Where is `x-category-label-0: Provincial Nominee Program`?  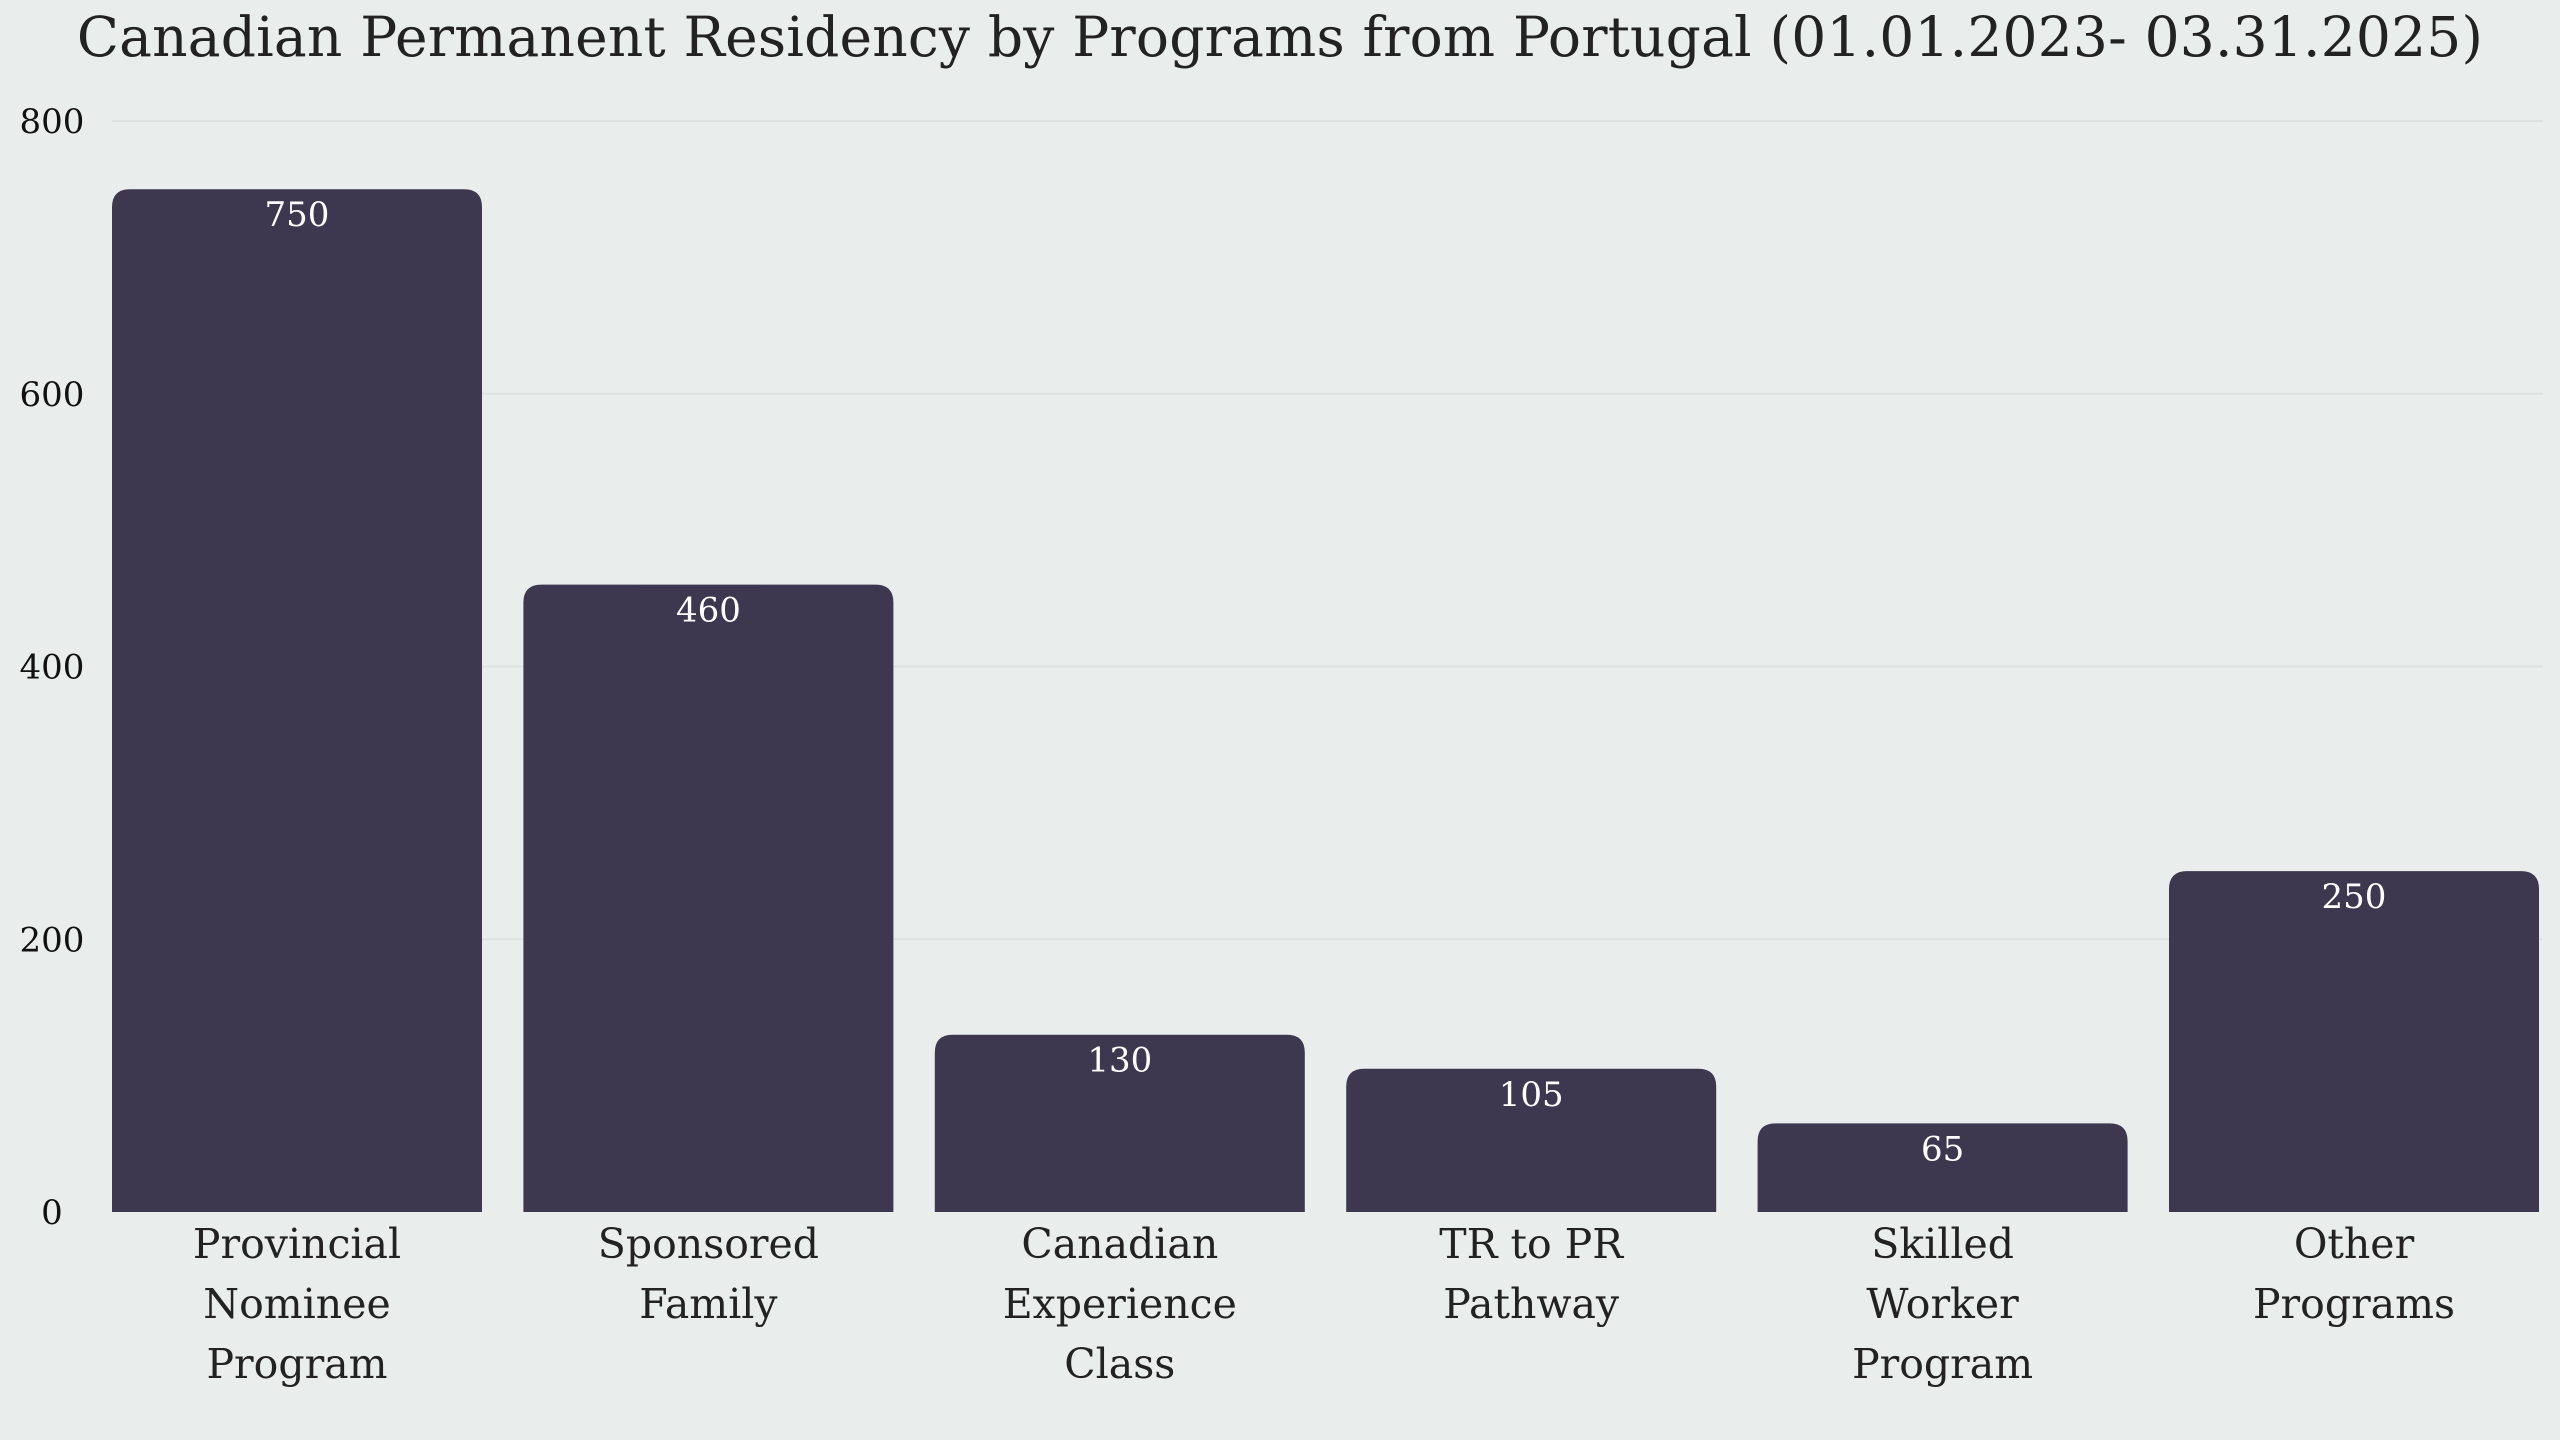 x-category-label-0: Provincial Nominee Program is located at coordinates (297, 1304).